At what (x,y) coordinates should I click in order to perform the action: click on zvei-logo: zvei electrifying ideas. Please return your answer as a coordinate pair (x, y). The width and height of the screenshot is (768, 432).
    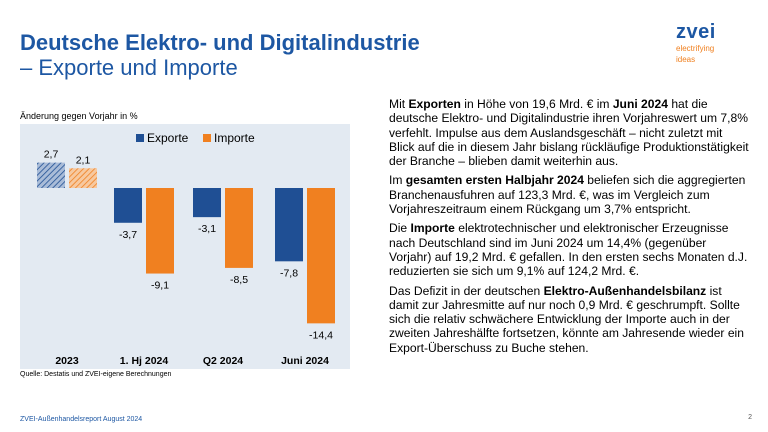
    Looking at the image, I should click on (716, 43).